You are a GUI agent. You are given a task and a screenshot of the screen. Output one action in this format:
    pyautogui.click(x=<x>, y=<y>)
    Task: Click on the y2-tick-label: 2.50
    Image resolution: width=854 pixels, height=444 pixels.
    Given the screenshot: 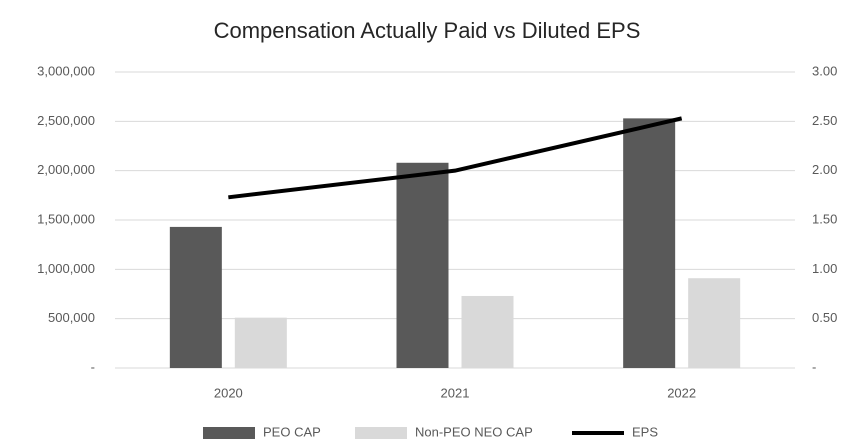 What is the action you would take?
    pyautogui.click(x=824, y=120)
    